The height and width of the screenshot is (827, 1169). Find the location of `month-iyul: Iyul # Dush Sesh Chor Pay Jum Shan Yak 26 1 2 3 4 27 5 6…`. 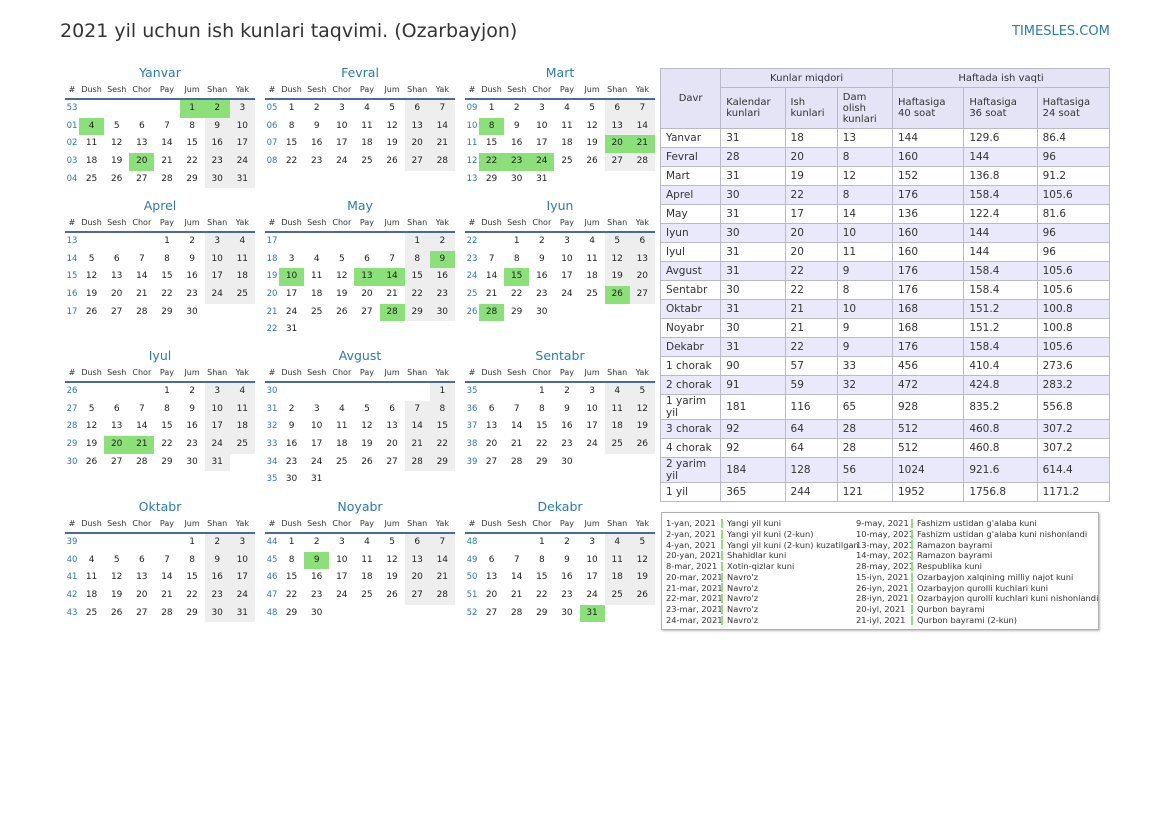

month-iyul: Iyul # Dush Sesh Chor Pay Jum Shan Yak 26 1 2 3 4 27 5 6… is located at coordinates (160, 409).